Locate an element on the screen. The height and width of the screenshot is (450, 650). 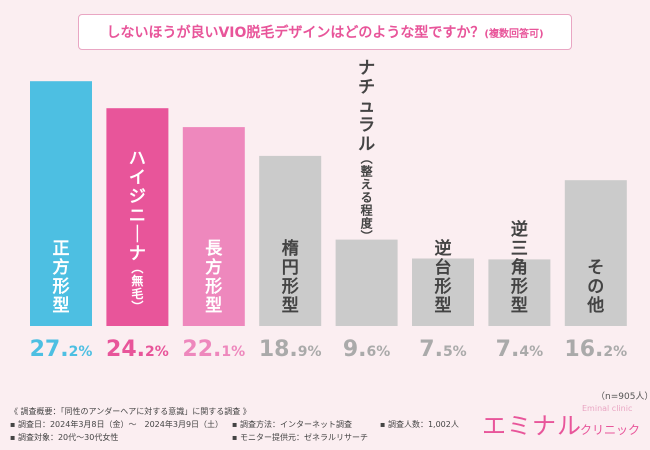
svg-text: の is located at coordinates (595, 287).